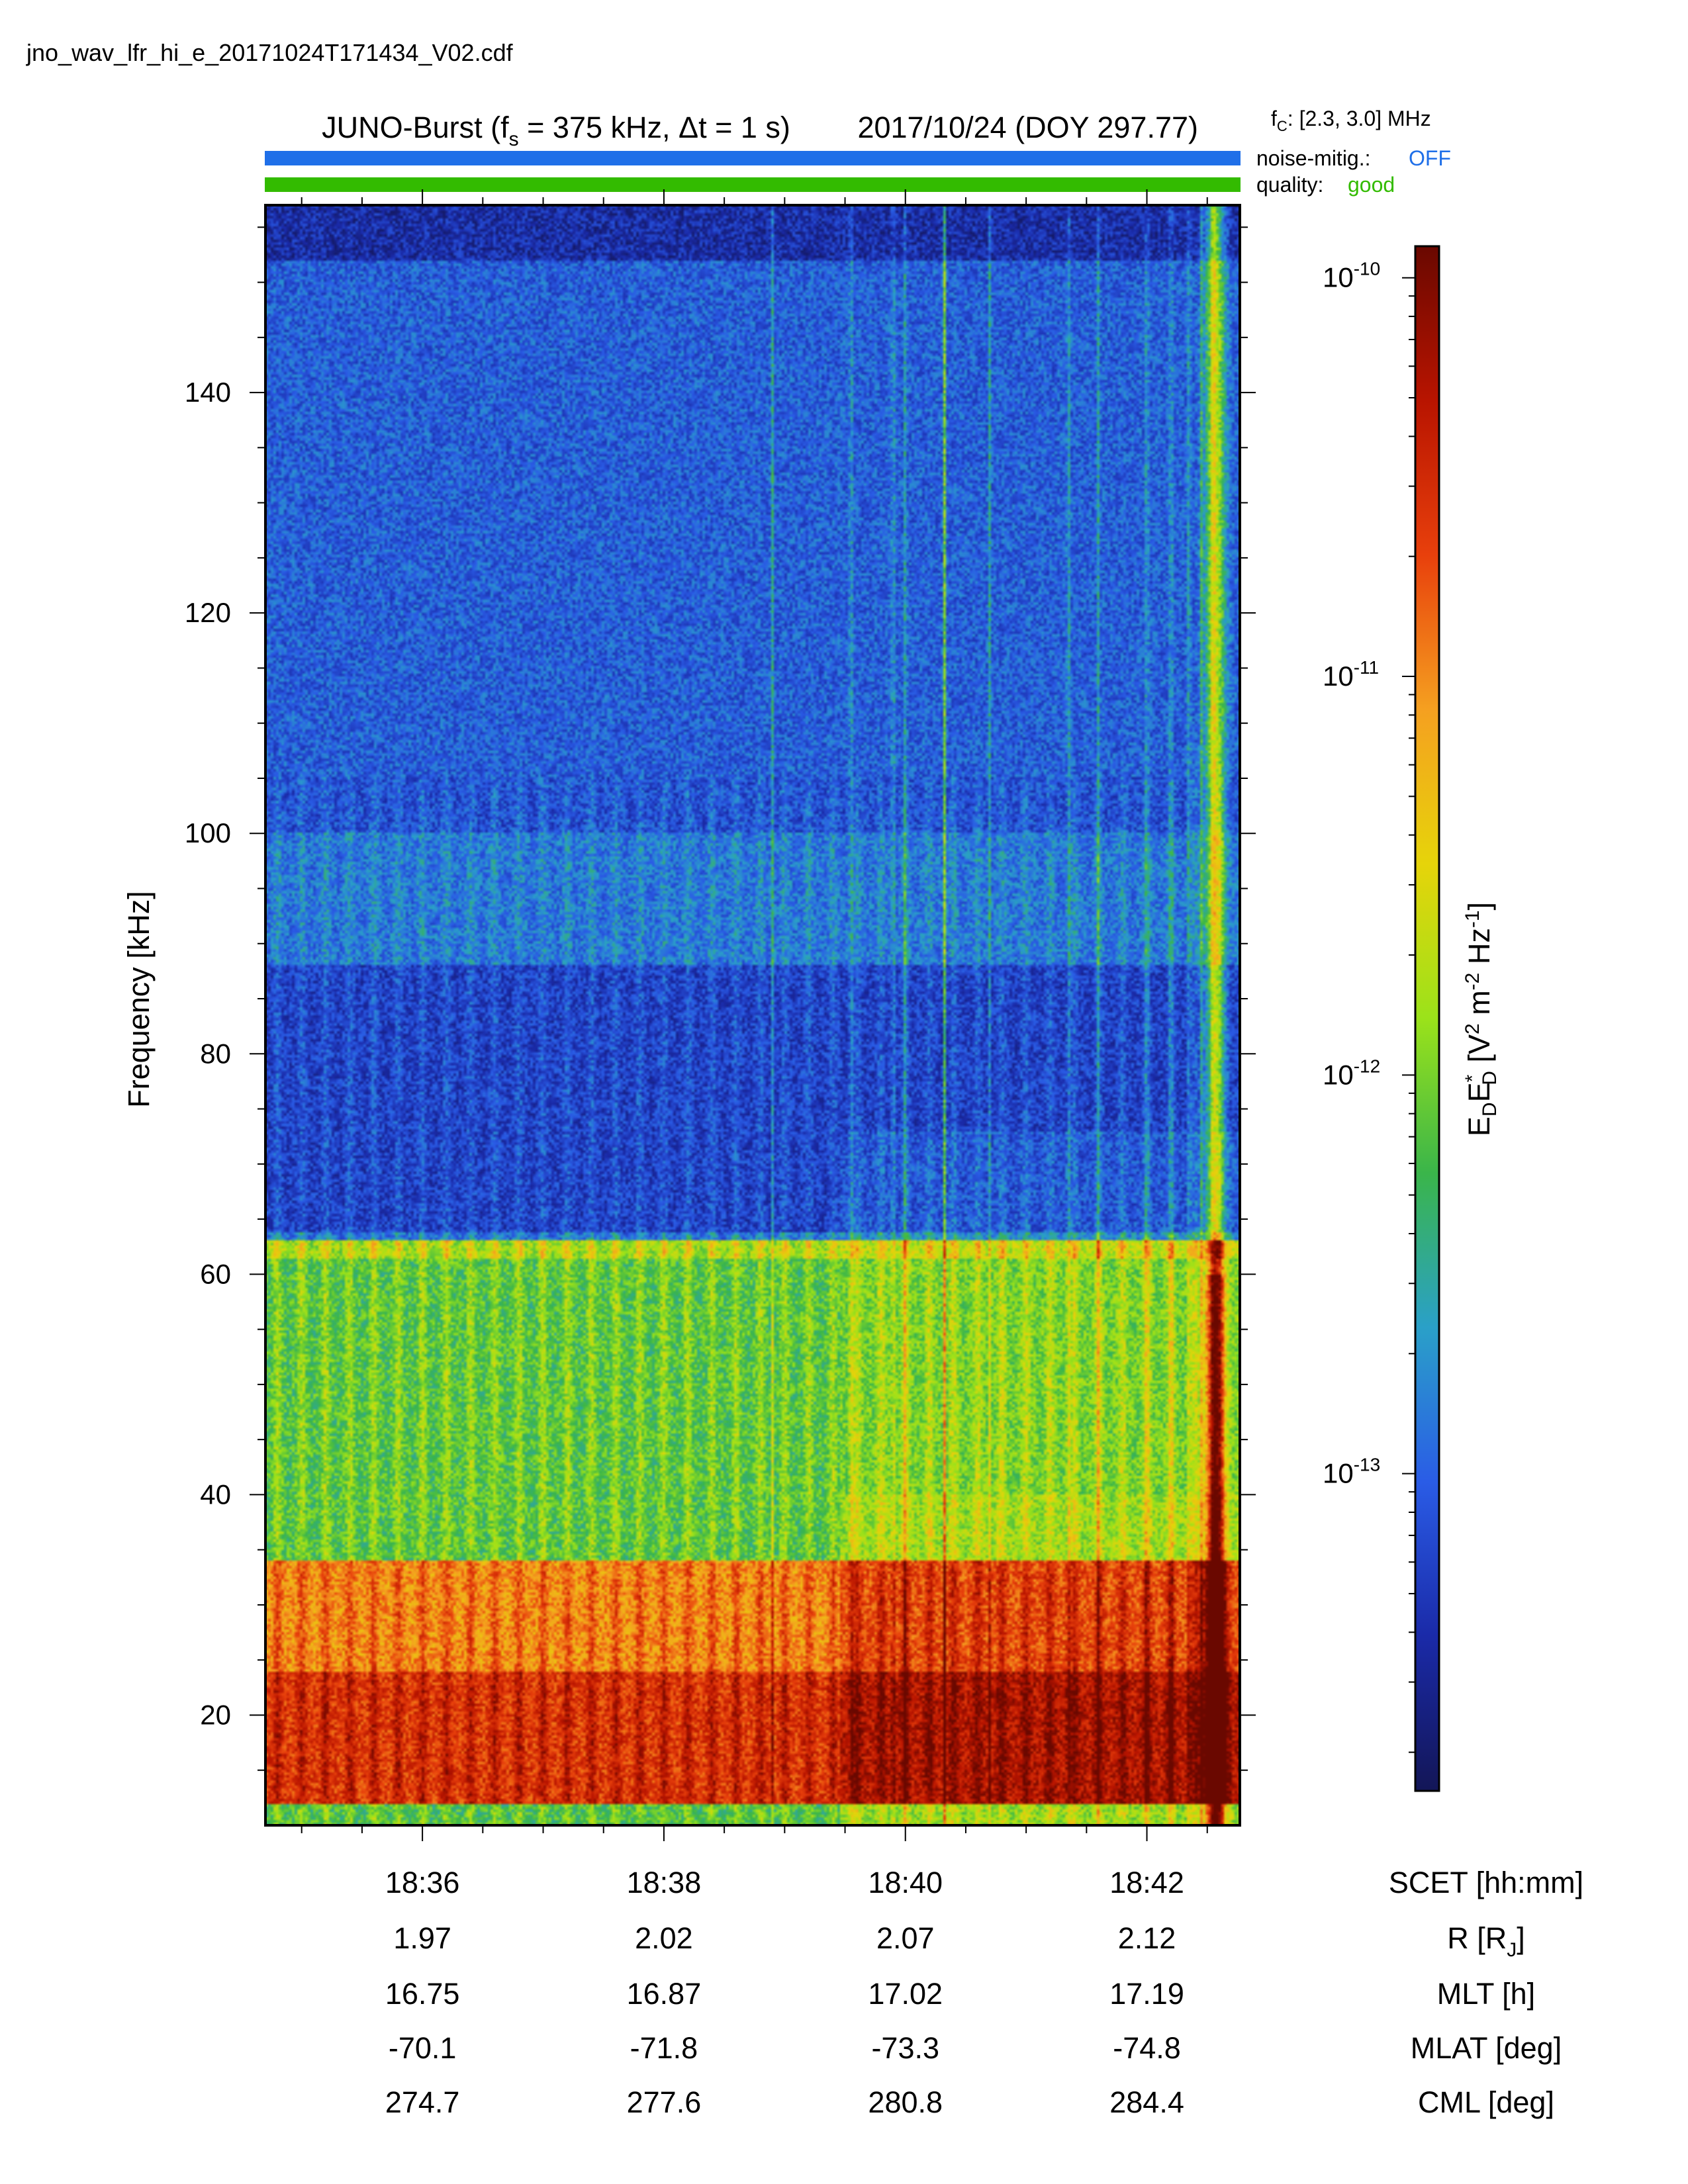 This screenshot has width=1688, height=2184. I want to click on ephemeris-value: -74.8, so click(1147, 2048).